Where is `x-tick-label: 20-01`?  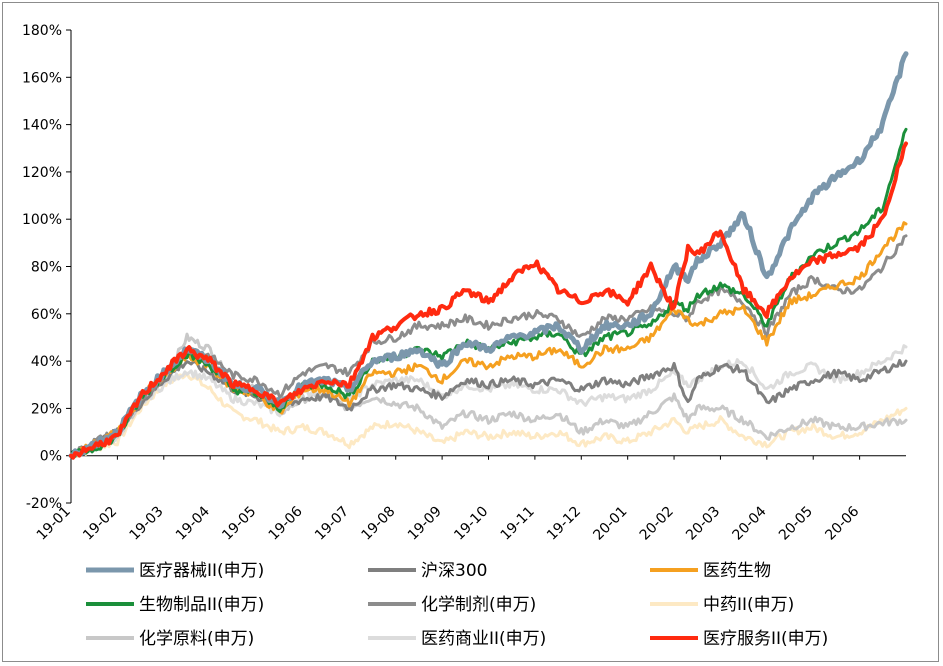 x-tick-label: 20-01 is located at coordinates (610, 524).